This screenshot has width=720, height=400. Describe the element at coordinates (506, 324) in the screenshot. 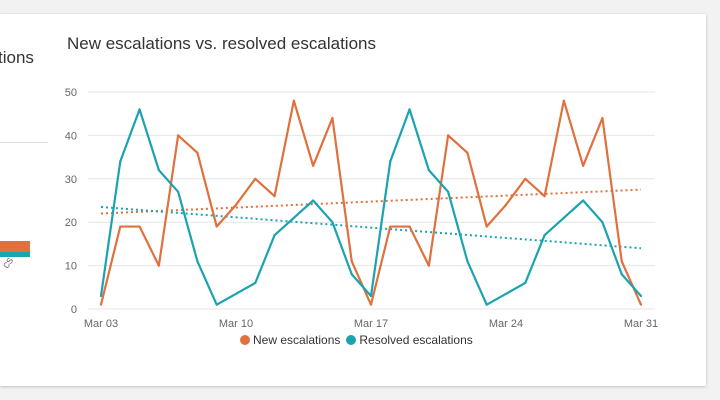

I see `x-tick-label-3: Mar 24` at that location.